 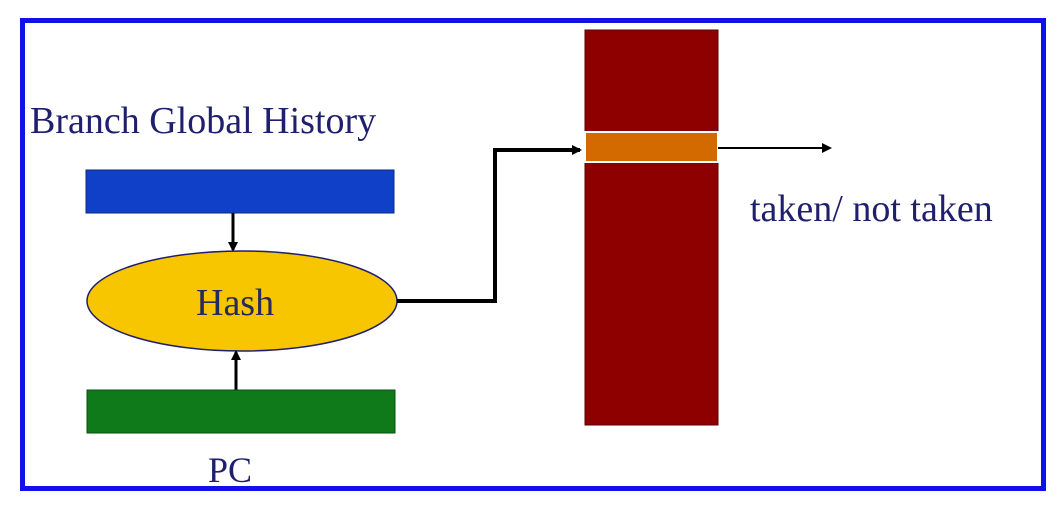 I want to click on prediction-output-label: taken/ not taken, so click(x=871, y=209).